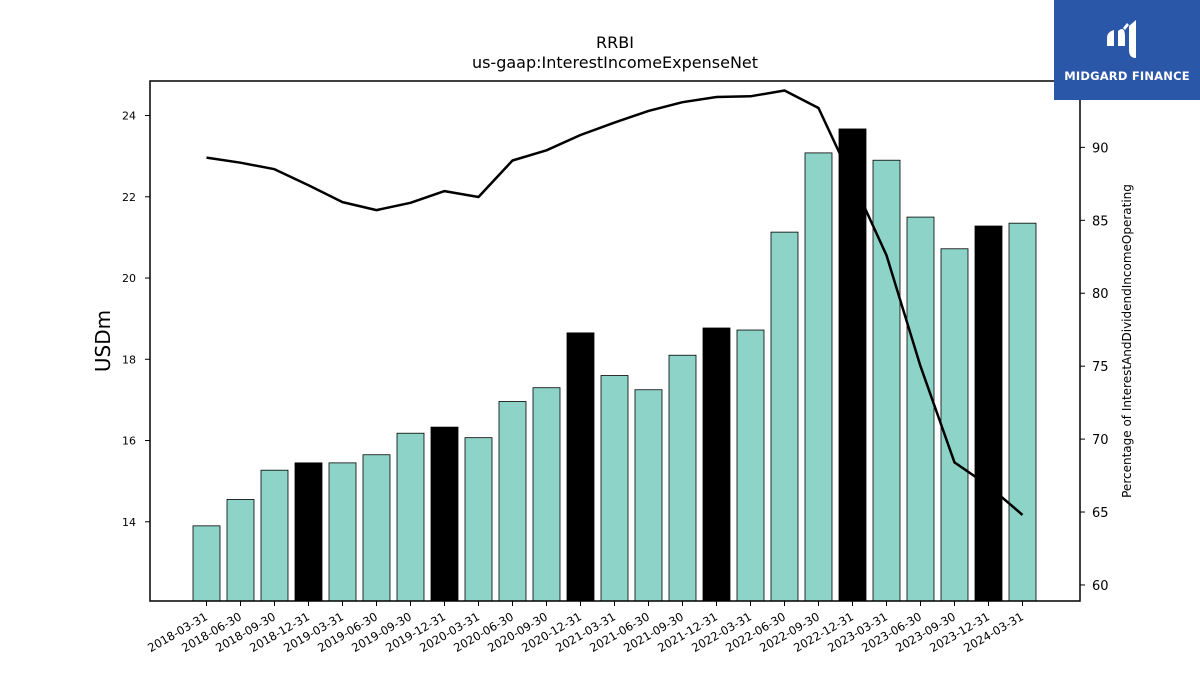  I want to click on y-tick-label: 18, so click(129, 359).